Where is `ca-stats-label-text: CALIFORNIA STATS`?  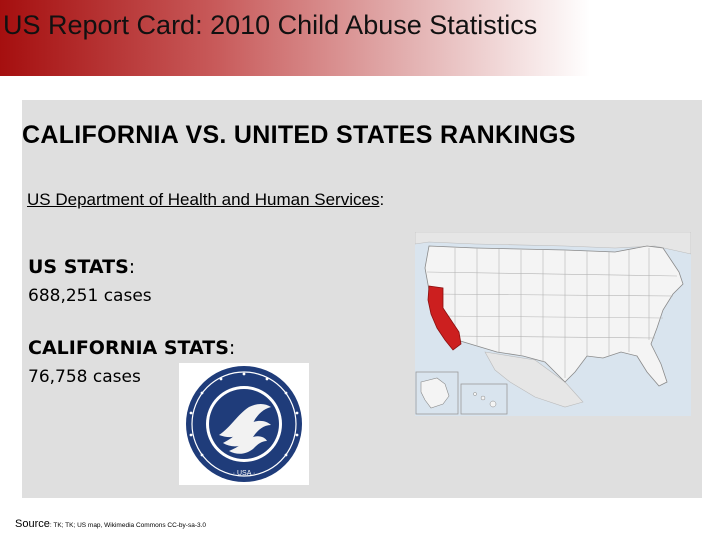 ca-stats-label-text: CALIFORNIA STATS is located at coordinates (128, 348).